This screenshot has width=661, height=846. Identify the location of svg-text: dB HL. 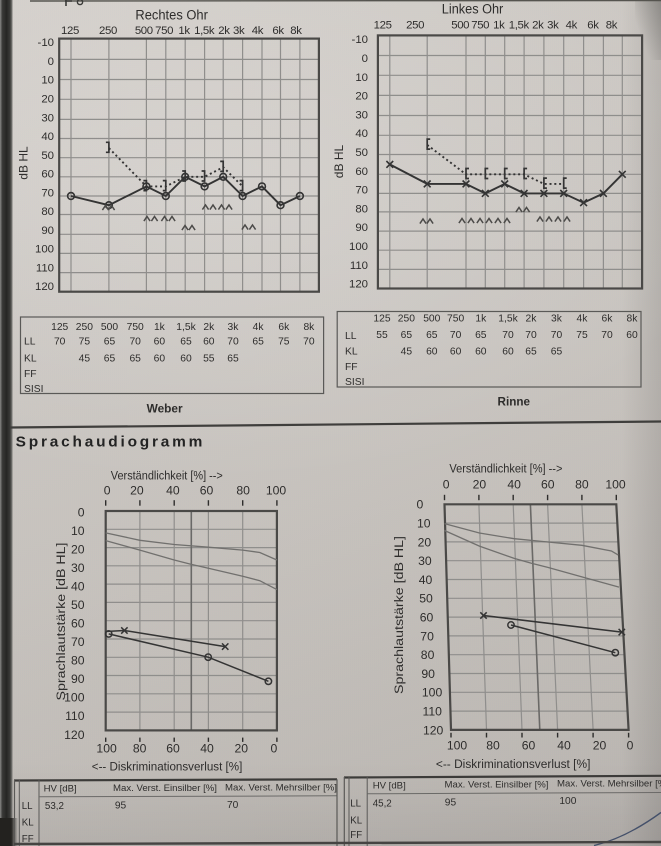
(339, 162).